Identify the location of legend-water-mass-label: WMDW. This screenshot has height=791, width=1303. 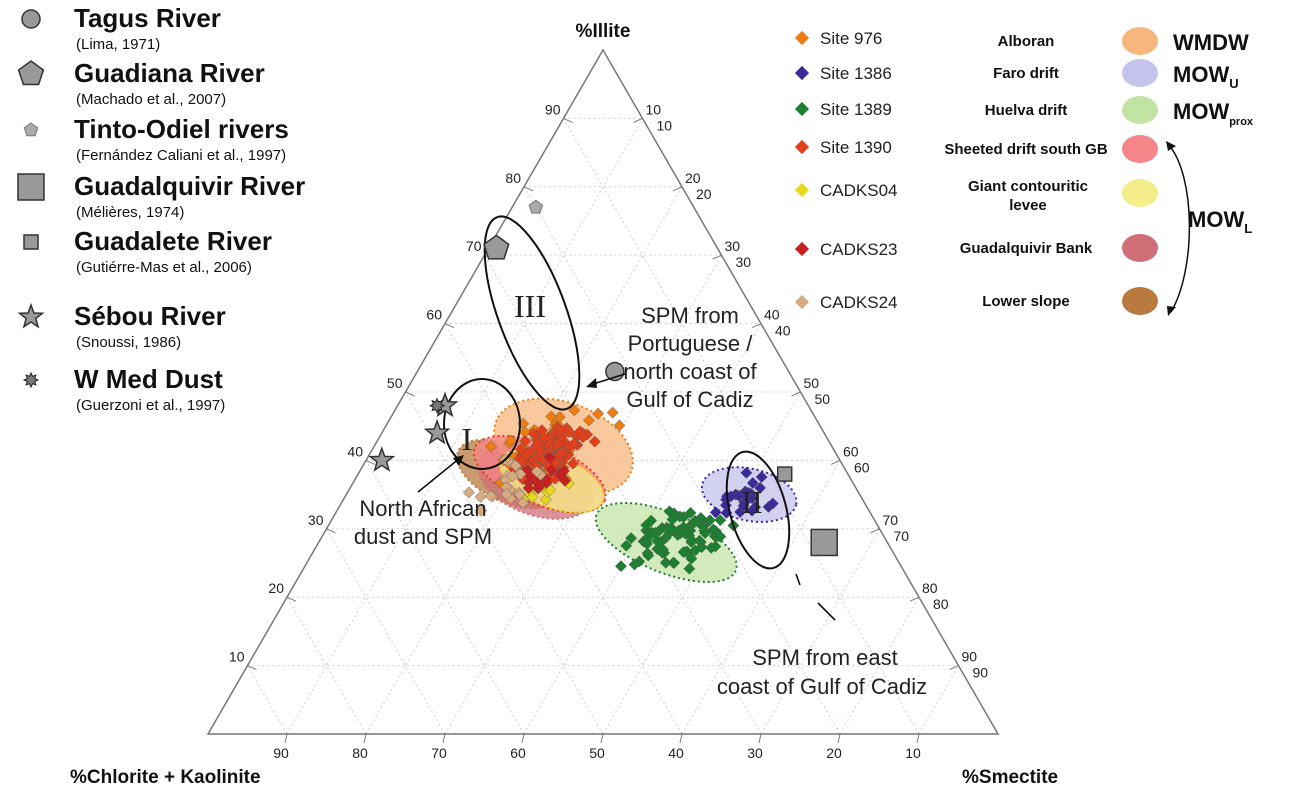
(1211, 42).